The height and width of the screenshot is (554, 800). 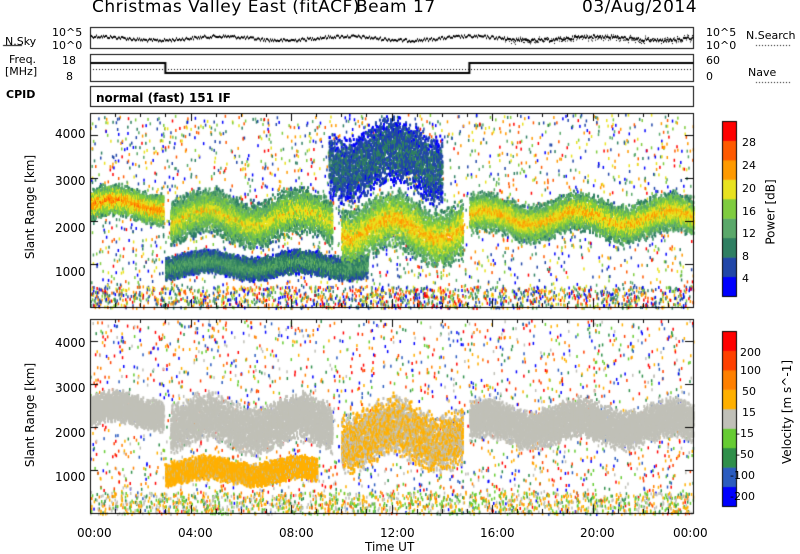 I want to click on xtick-0400: 04:00, so click(x=195, y=533).